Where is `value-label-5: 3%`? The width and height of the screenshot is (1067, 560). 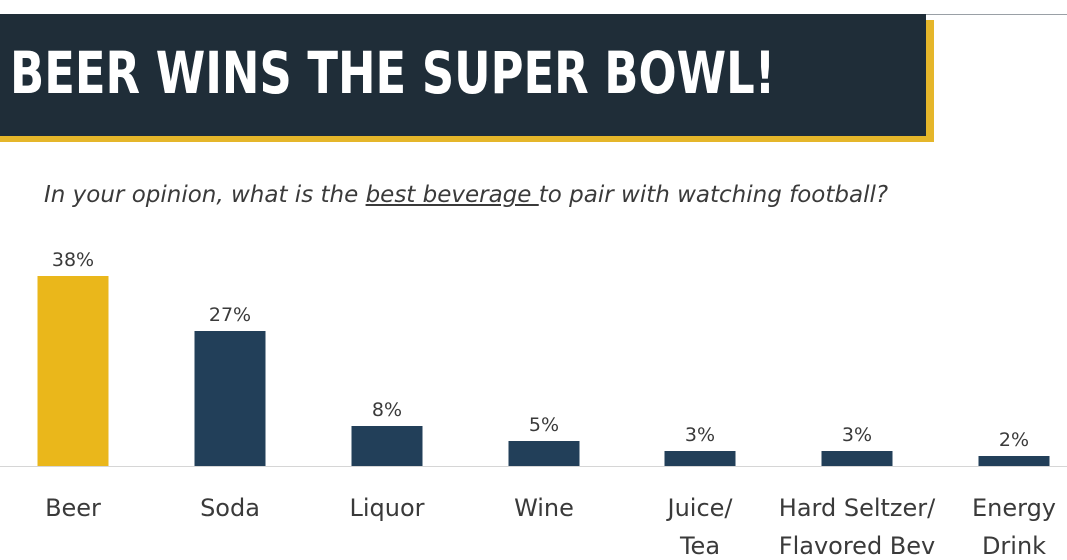 value-label-5: 3% is located at coordinates (857, 435).